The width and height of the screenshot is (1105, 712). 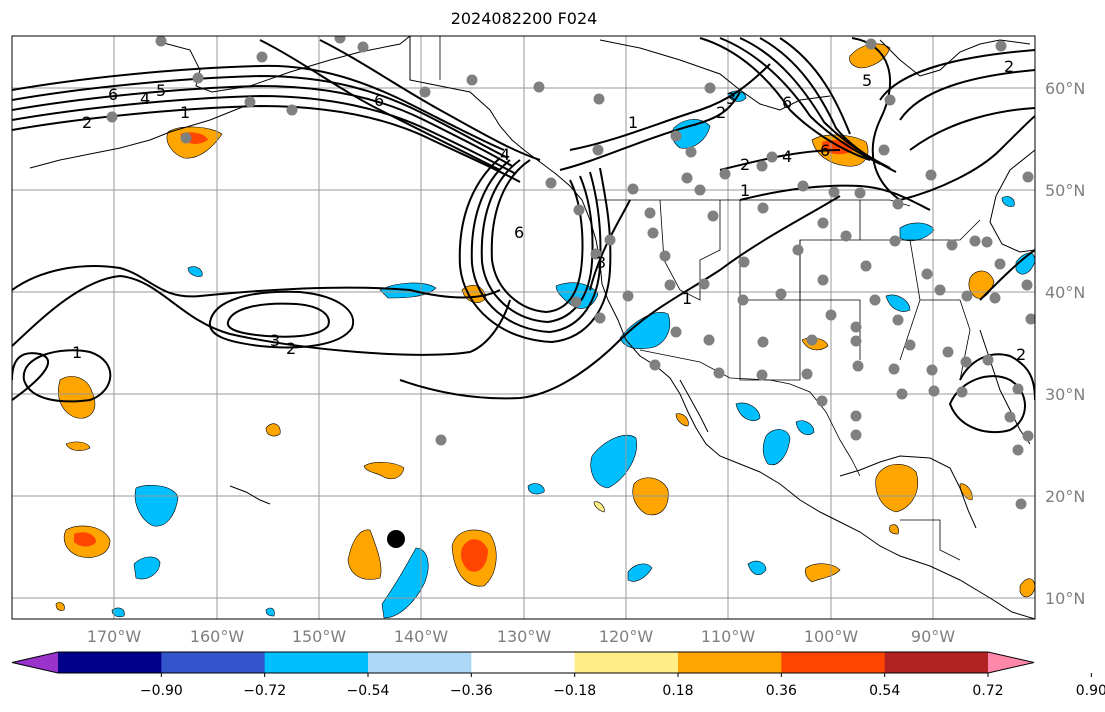 What do you see at coordinates (1065, 88) in the screenshot?
I see `lat-label: 60°N` at bounding box center [1065, 88].